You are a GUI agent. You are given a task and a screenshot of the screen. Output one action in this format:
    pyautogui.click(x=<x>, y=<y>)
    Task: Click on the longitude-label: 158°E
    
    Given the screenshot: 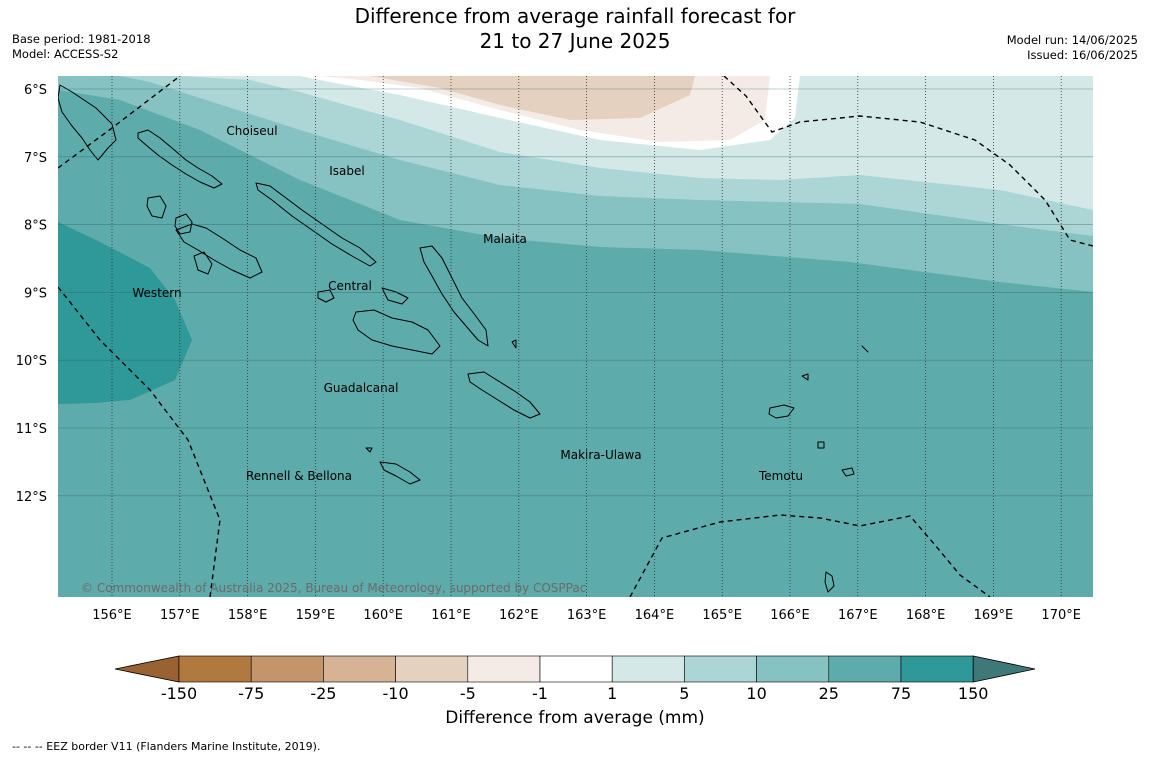 What is the action you would take?
    pyautogui.click(x=248, y=615)
    